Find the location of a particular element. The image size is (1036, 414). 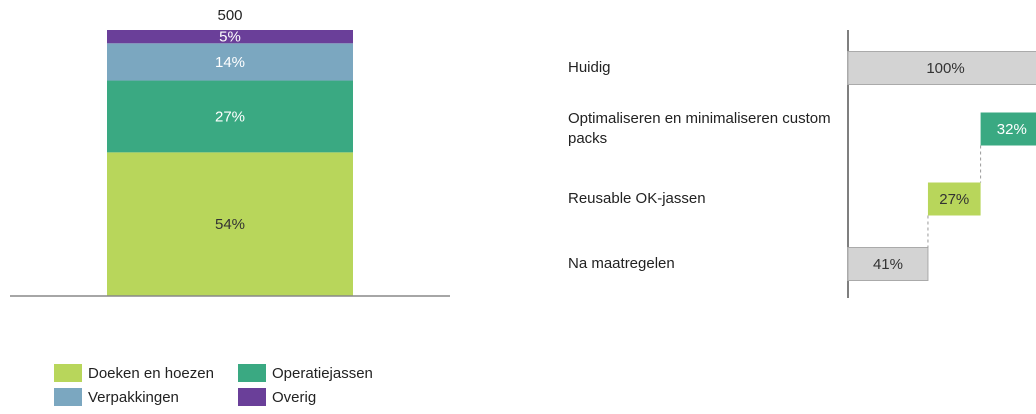

category-label: Huidig is located at coordinates (589, 67).